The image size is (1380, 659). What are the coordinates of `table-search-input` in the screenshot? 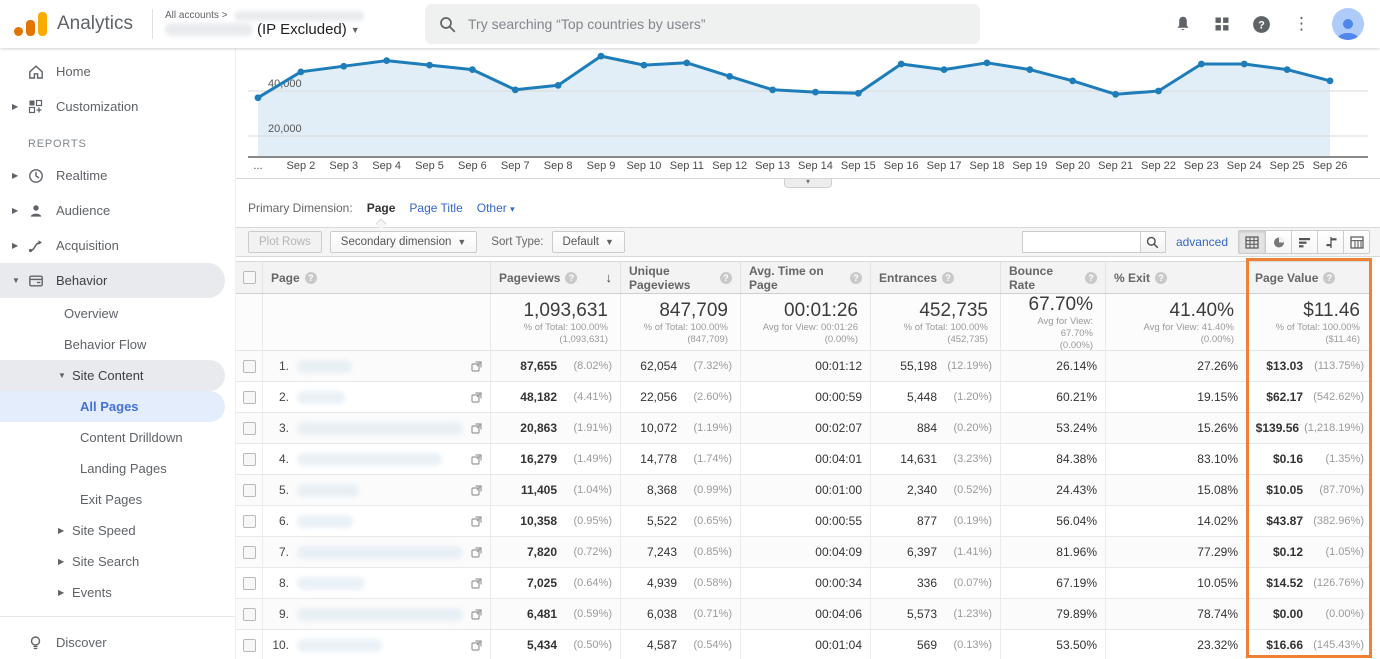 It's located at (1080, 242).